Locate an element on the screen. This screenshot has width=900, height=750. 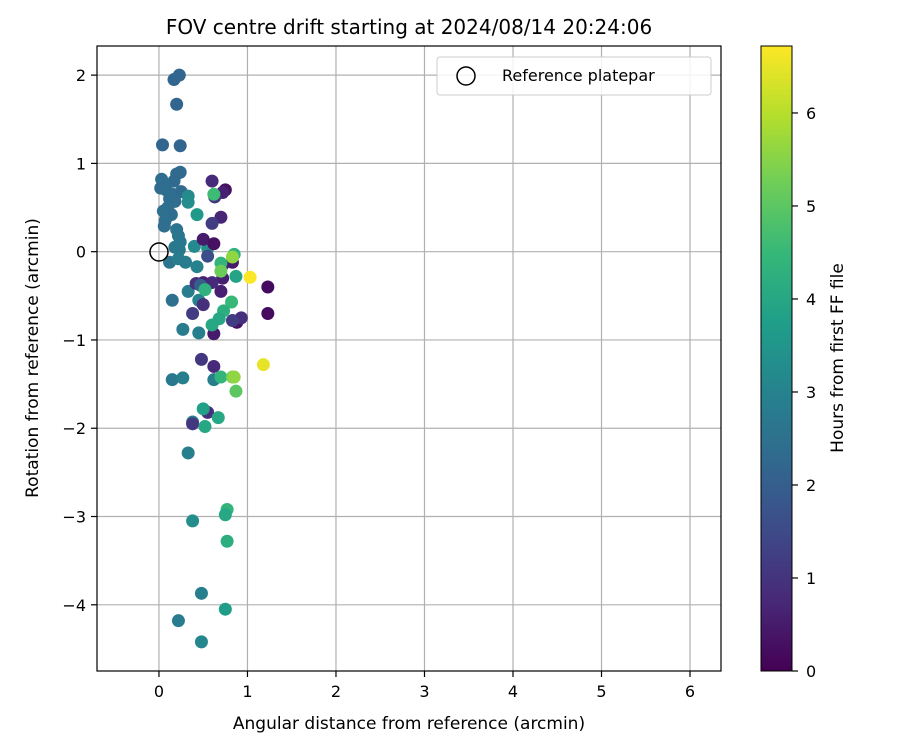
reference-platepar-marker is located at coordinates (159, 252).